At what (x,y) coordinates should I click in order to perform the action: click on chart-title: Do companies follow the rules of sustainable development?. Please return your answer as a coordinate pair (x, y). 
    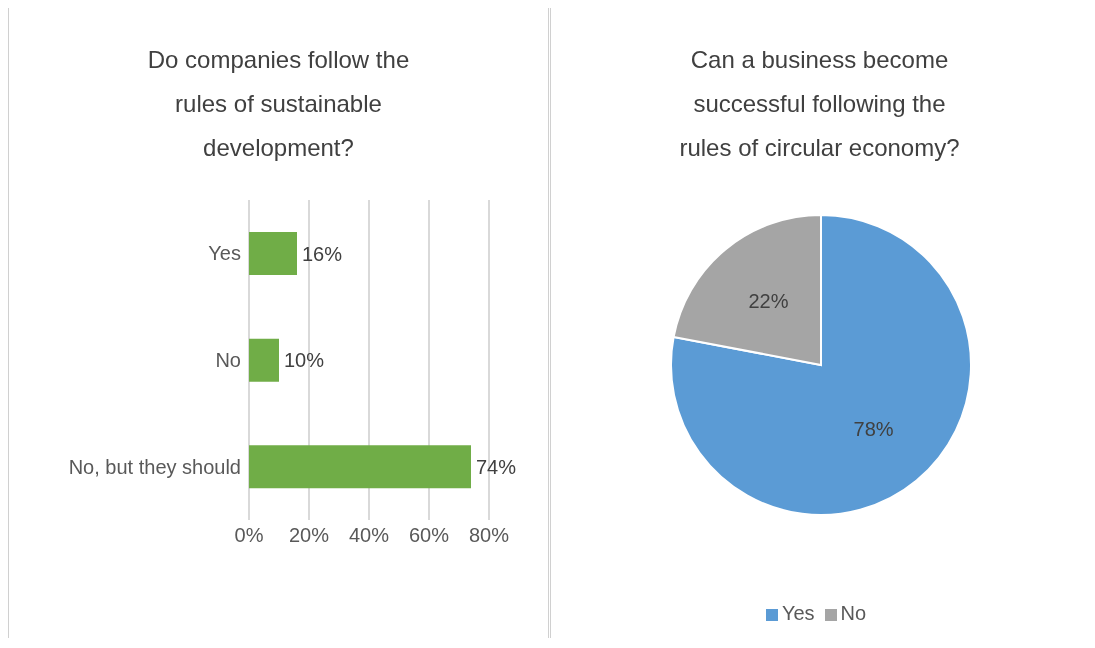
    Looking at the image, I should click on (278, 104).